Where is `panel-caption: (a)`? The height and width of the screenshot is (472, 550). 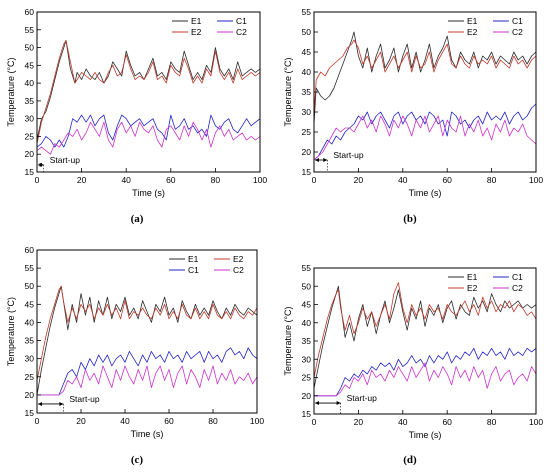 panel-caption: (a) is located at coordinates (137, 219).